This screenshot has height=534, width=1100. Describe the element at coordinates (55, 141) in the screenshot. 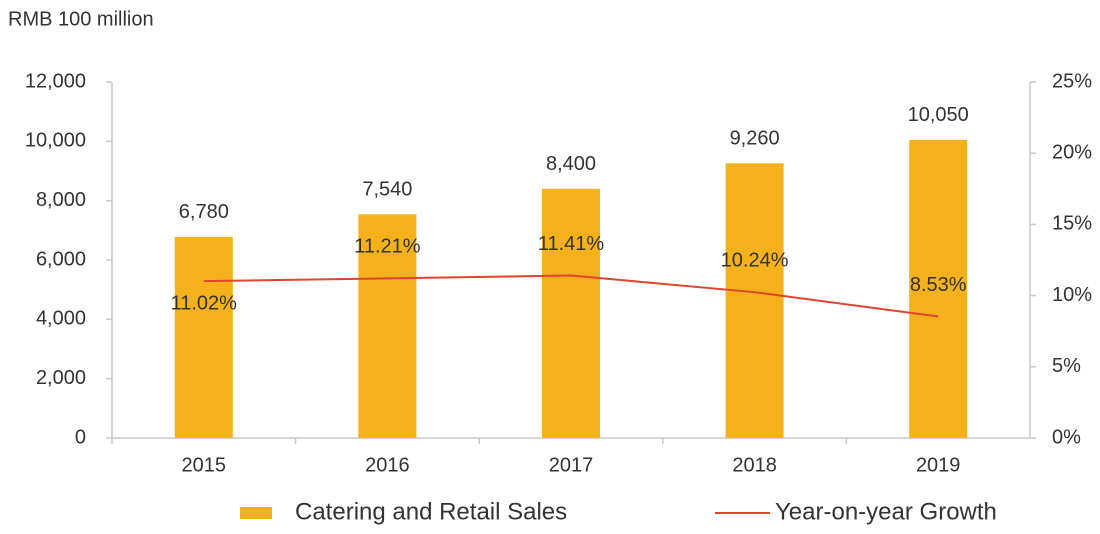

I see `y-tick-label: 10,000` at that location.